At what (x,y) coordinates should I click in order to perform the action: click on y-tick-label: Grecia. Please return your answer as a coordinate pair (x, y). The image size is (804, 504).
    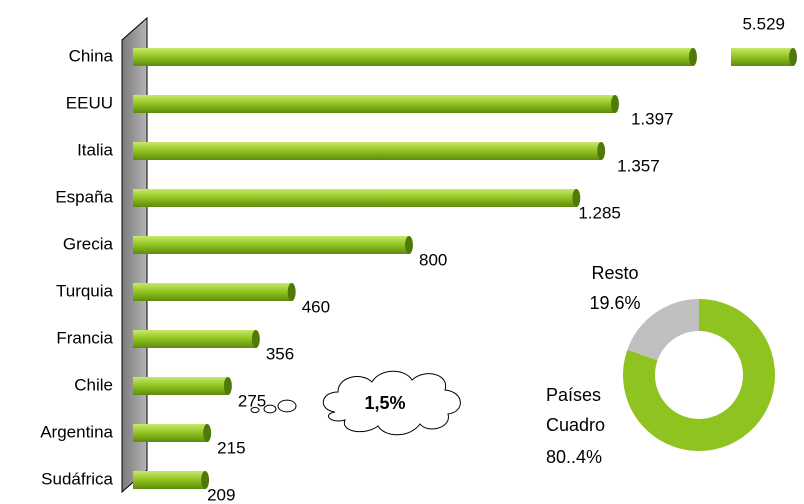
    Looking at the image, I should click on (88, 243).